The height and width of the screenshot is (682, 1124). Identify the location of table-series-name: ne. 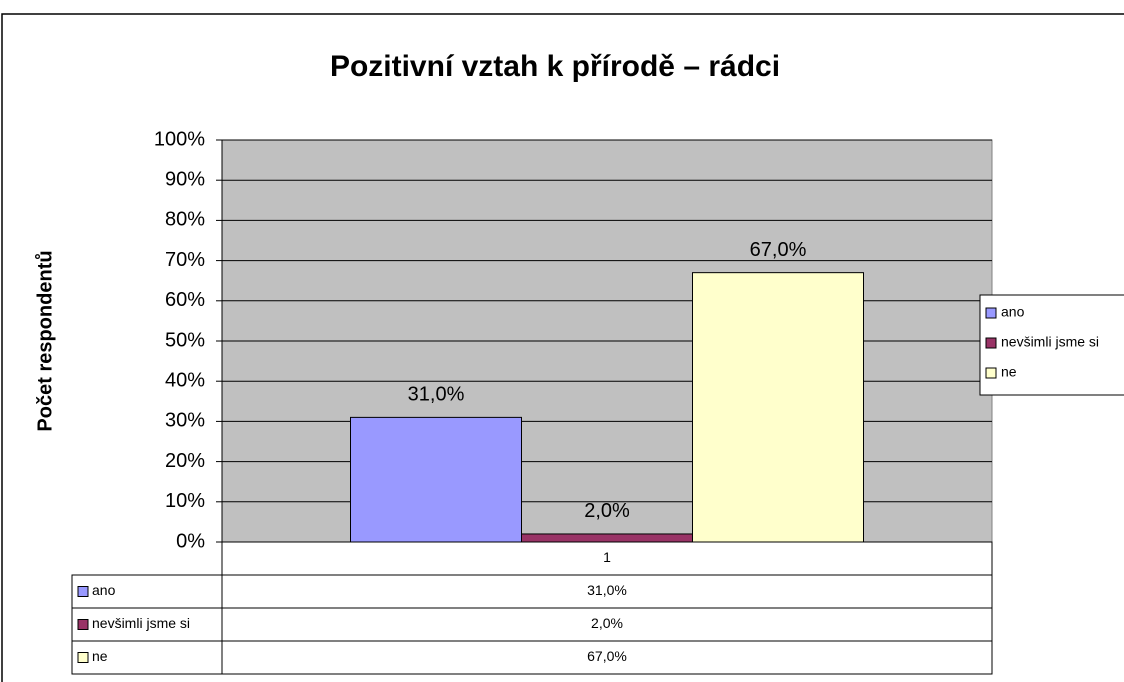
(100, 656).